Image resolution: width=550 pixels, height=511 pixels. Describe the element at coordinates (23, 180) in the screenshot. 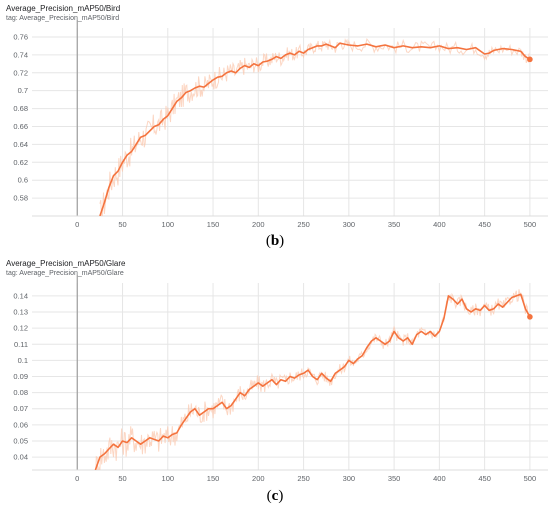

I see `y-tick-label: 0.6` at that location.